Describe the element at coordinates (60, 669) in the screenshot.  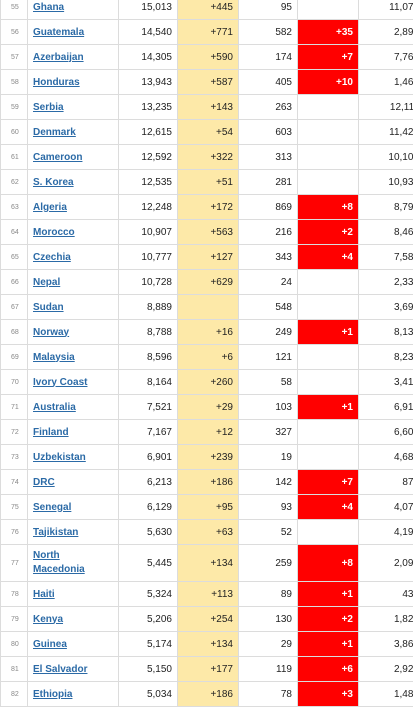
I see `country-link: El Salvador` at that location.